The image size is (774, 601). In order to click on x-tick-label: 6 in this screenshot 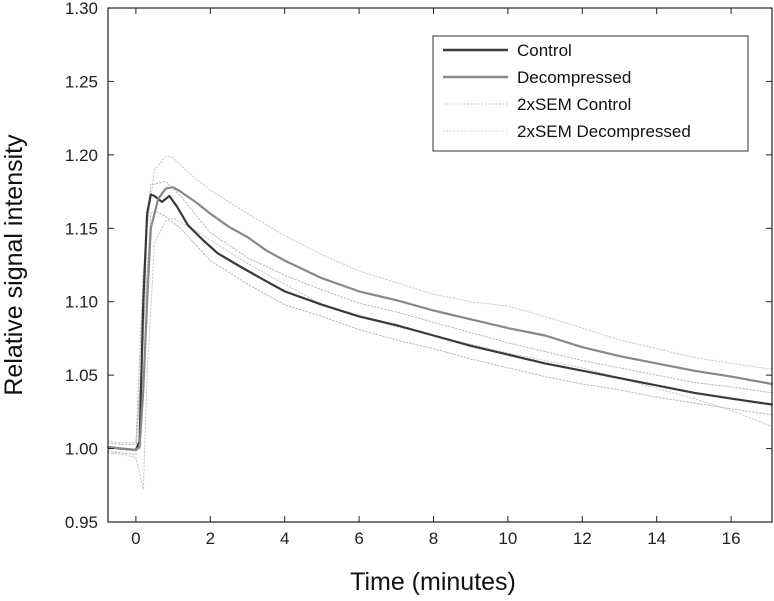, I will do `click(358, 538)`.